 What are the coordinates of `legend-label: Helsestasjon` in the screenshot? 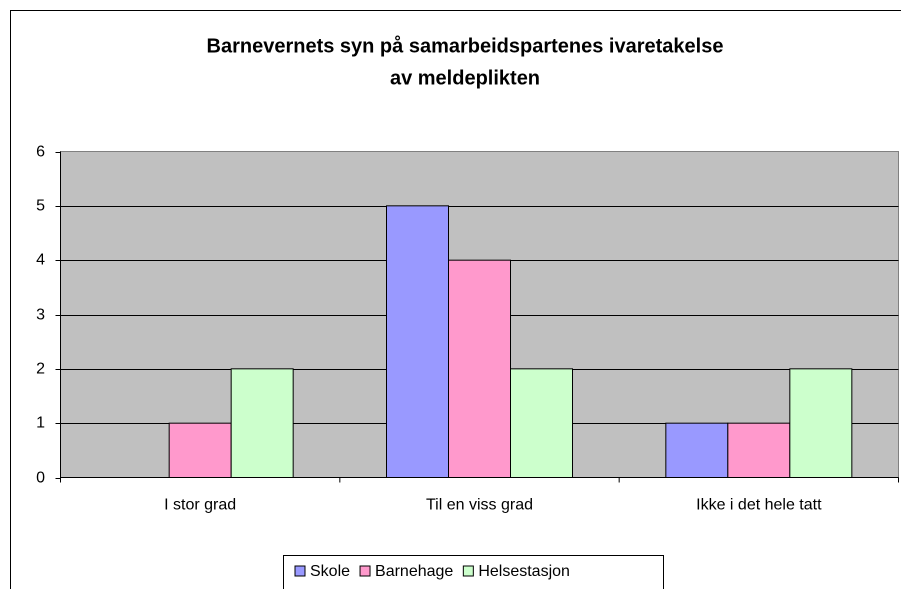 It's located at (524, 571).